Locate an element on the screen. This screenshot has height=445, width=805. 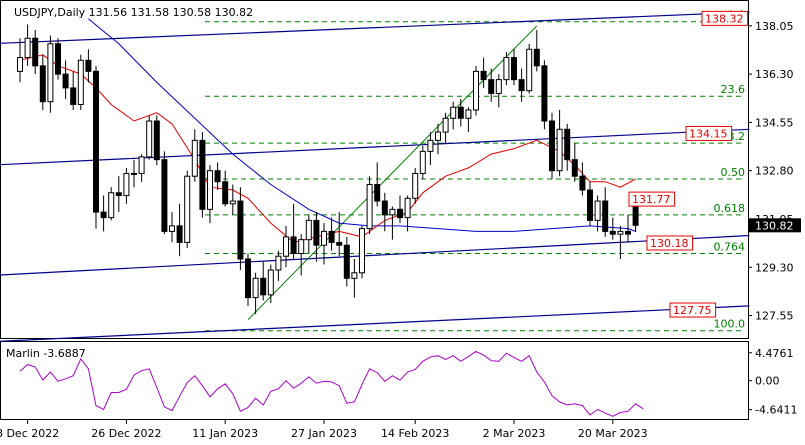
y-tick-label: 129.30 is located at coordinates (774, 267).